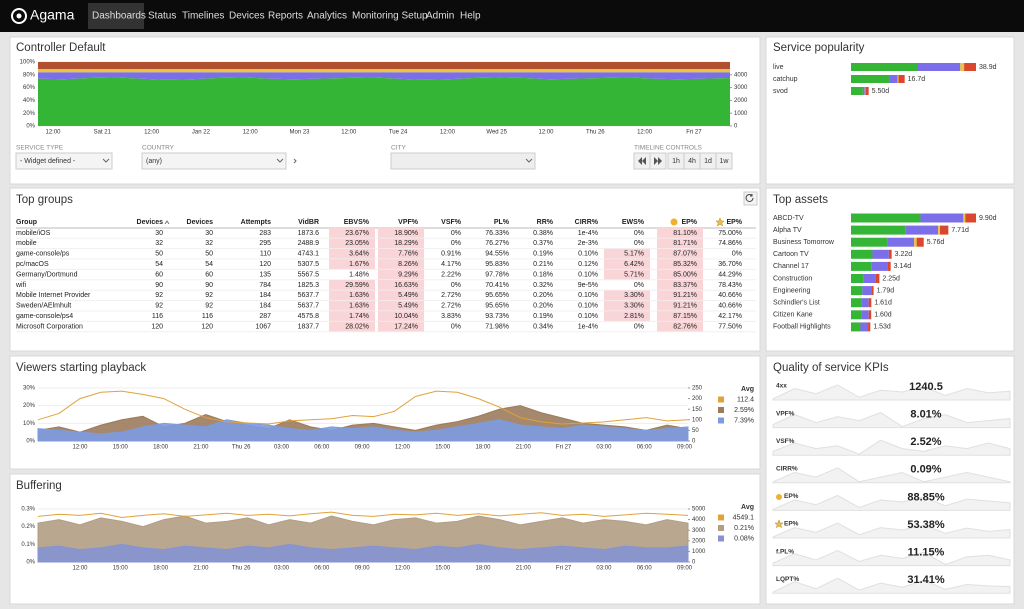  I want to click on panel-title: Controller Default, so click(61, 48).